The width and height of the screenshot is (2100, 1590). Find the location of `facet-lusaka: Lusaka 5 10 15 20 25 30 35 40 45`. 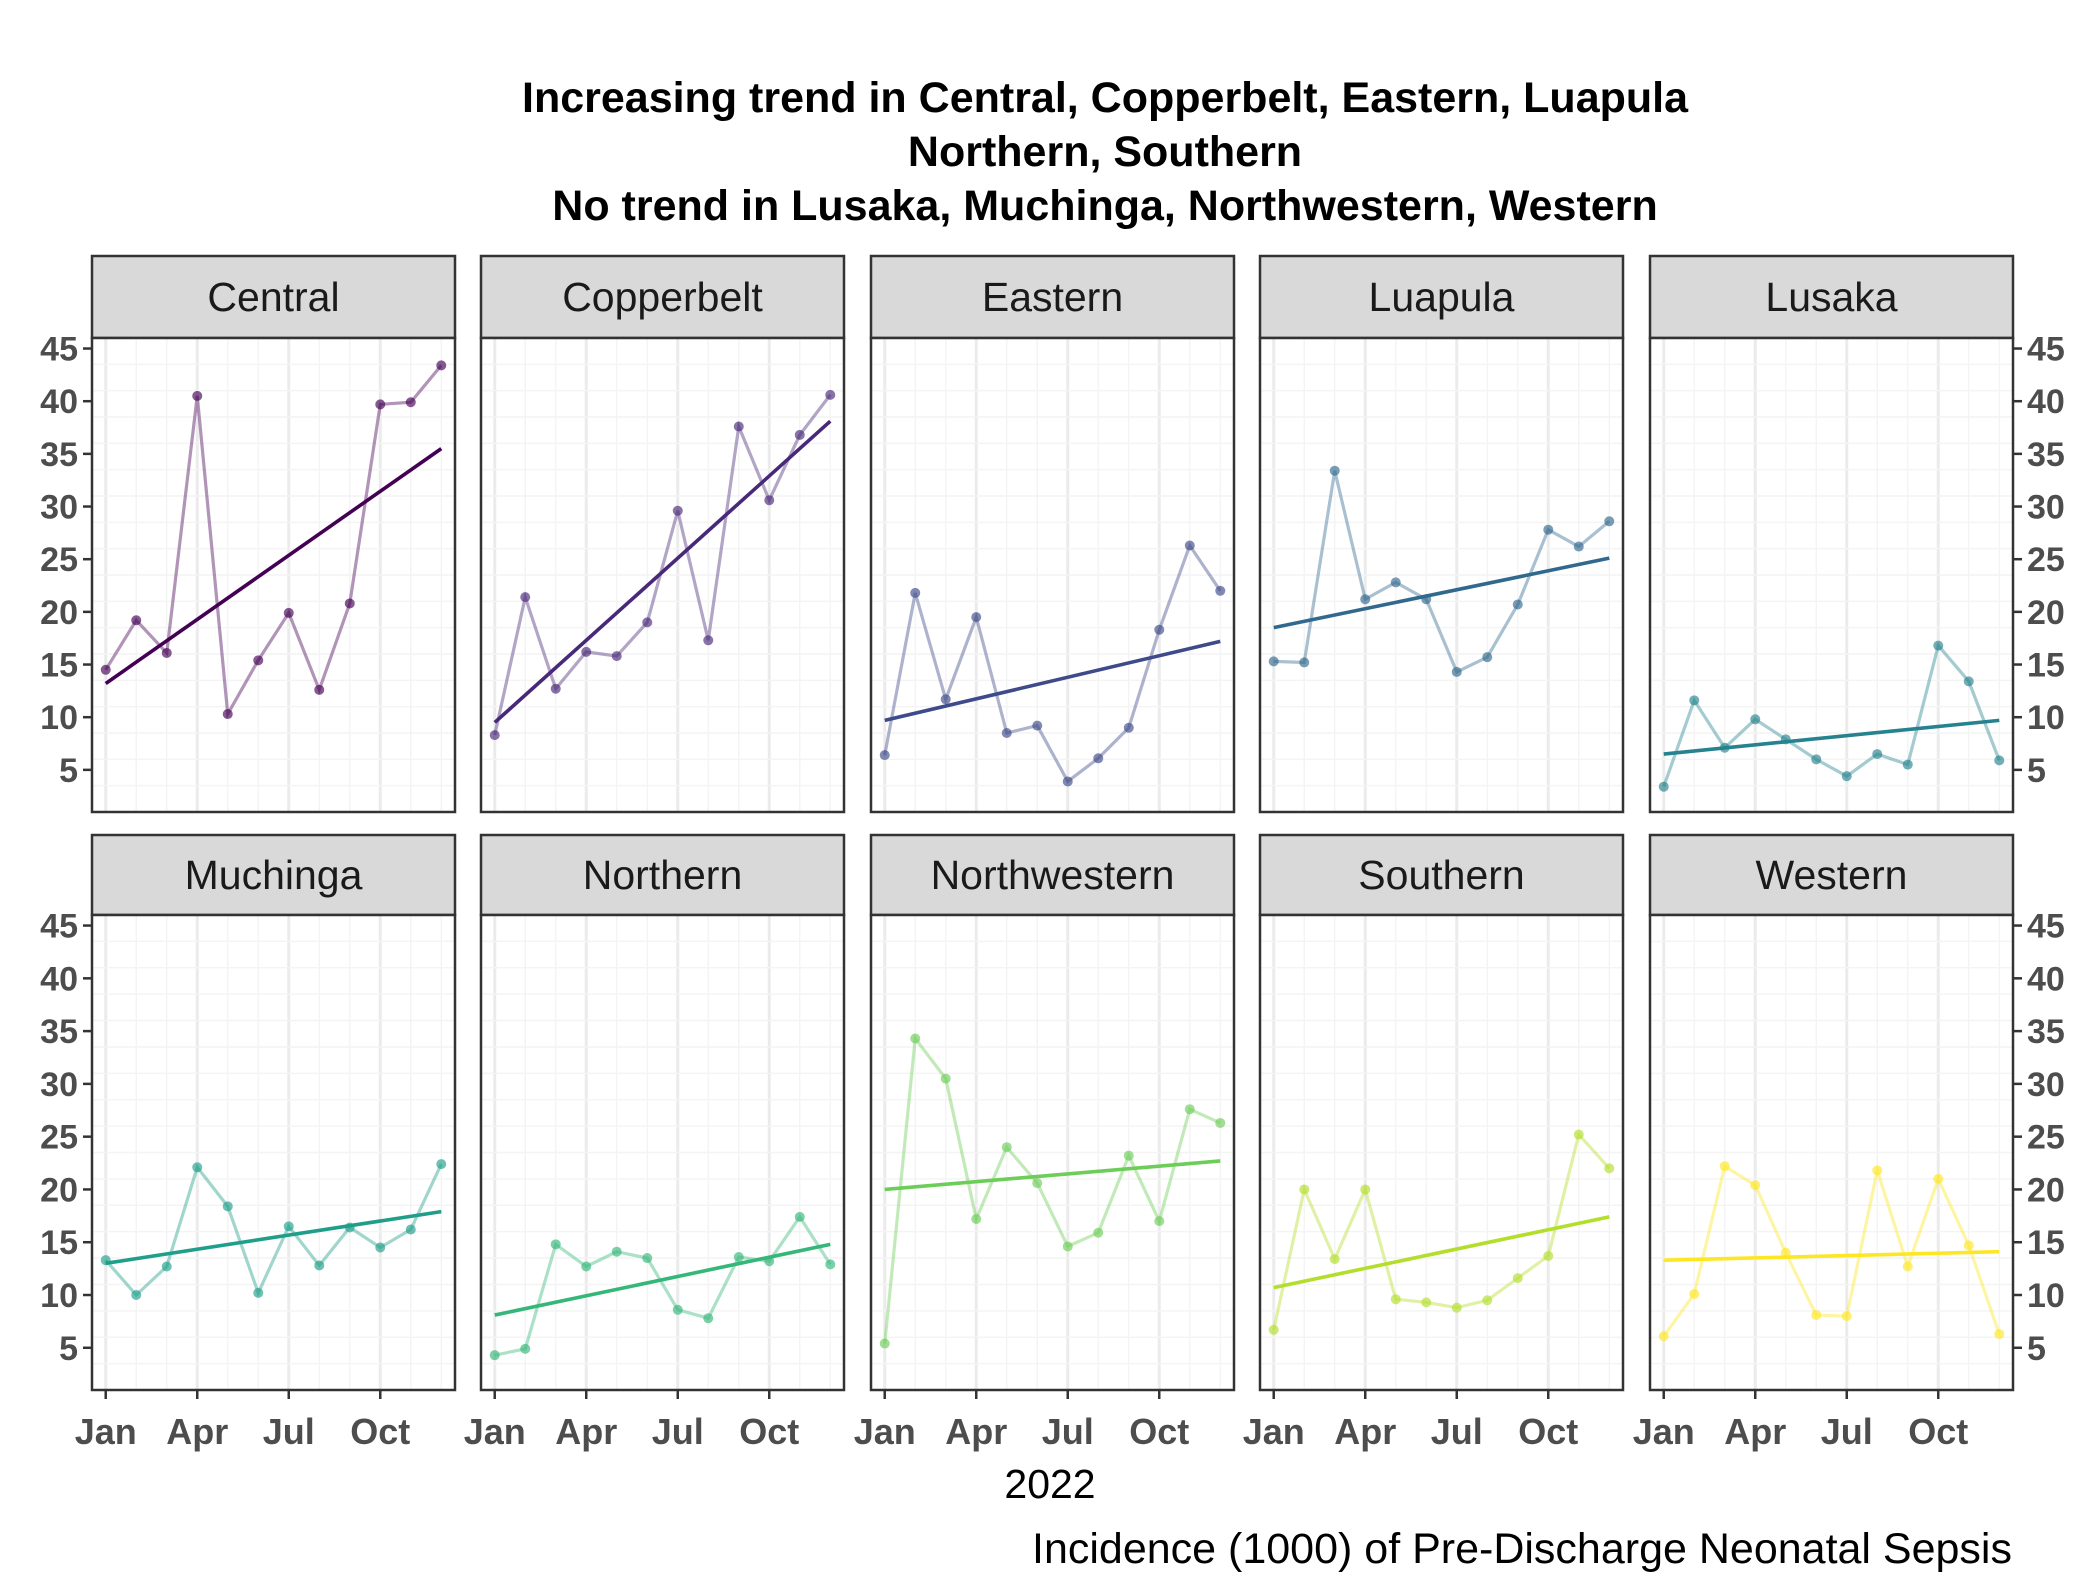

facet-lusaka: Lusaka 5 10 15 20 25 30 35 40 45 is located at coordinates (1856, 534).